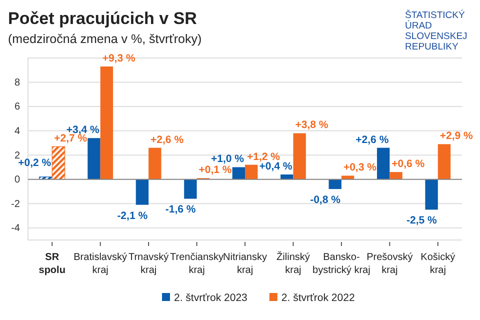 This screenshot has height=320, width=480. What do you see at coordinates (276, 166) in the screenshot?
I see `data-label: +0,4 %` at bounding box center [276, 166].